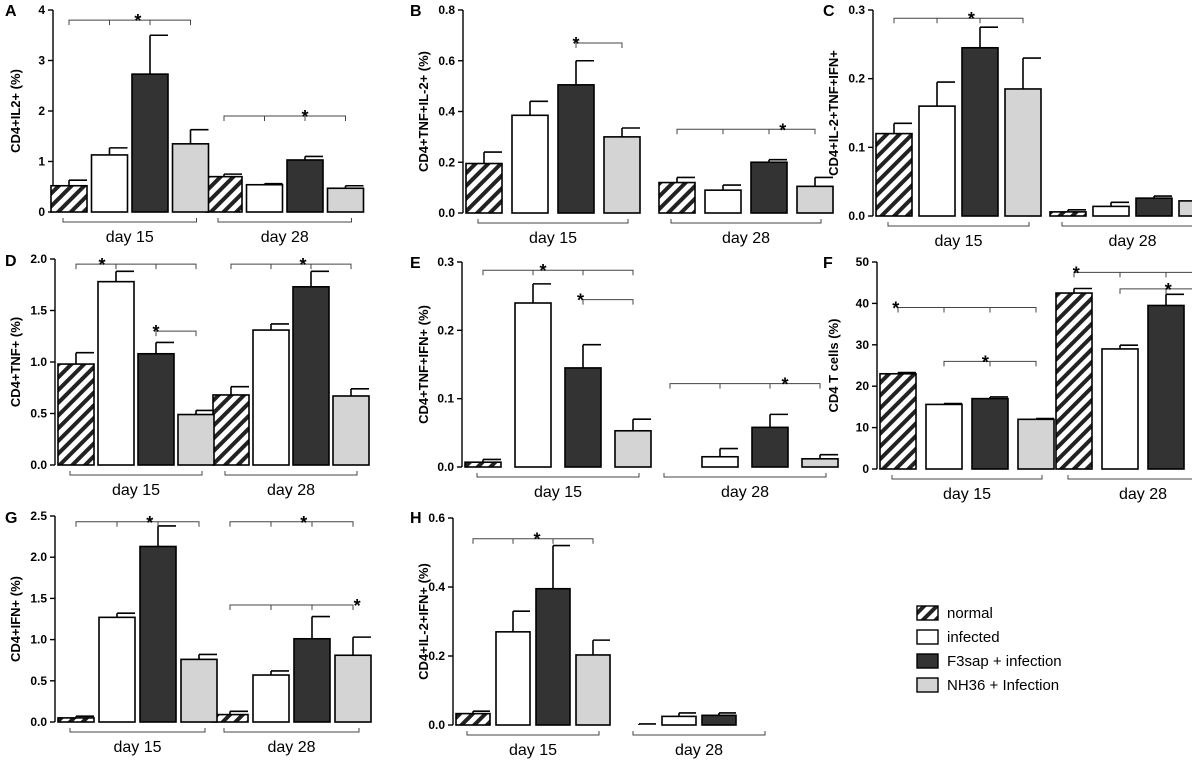 The height and width of the screenshot is (768, 1192). I want to click on y-axis-label: CD4+TNF+IFN+ (%), so click(423, 364).